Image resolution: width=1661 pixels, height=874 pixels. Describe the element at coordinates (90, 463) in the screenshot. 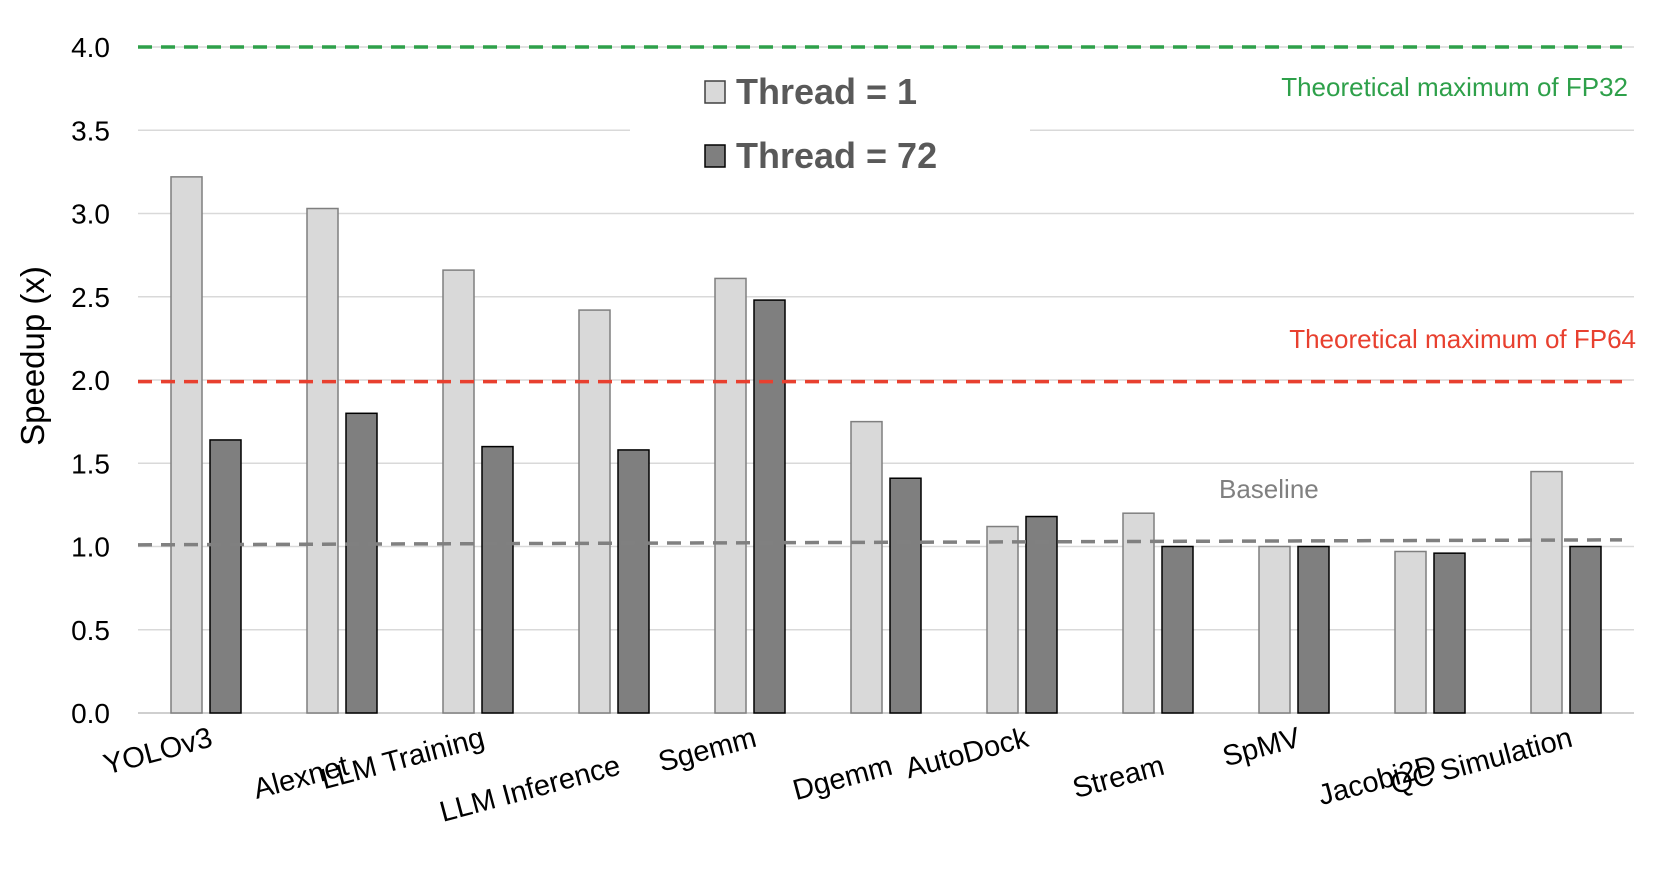

I see `y-tick-label: 1.5` at that location.